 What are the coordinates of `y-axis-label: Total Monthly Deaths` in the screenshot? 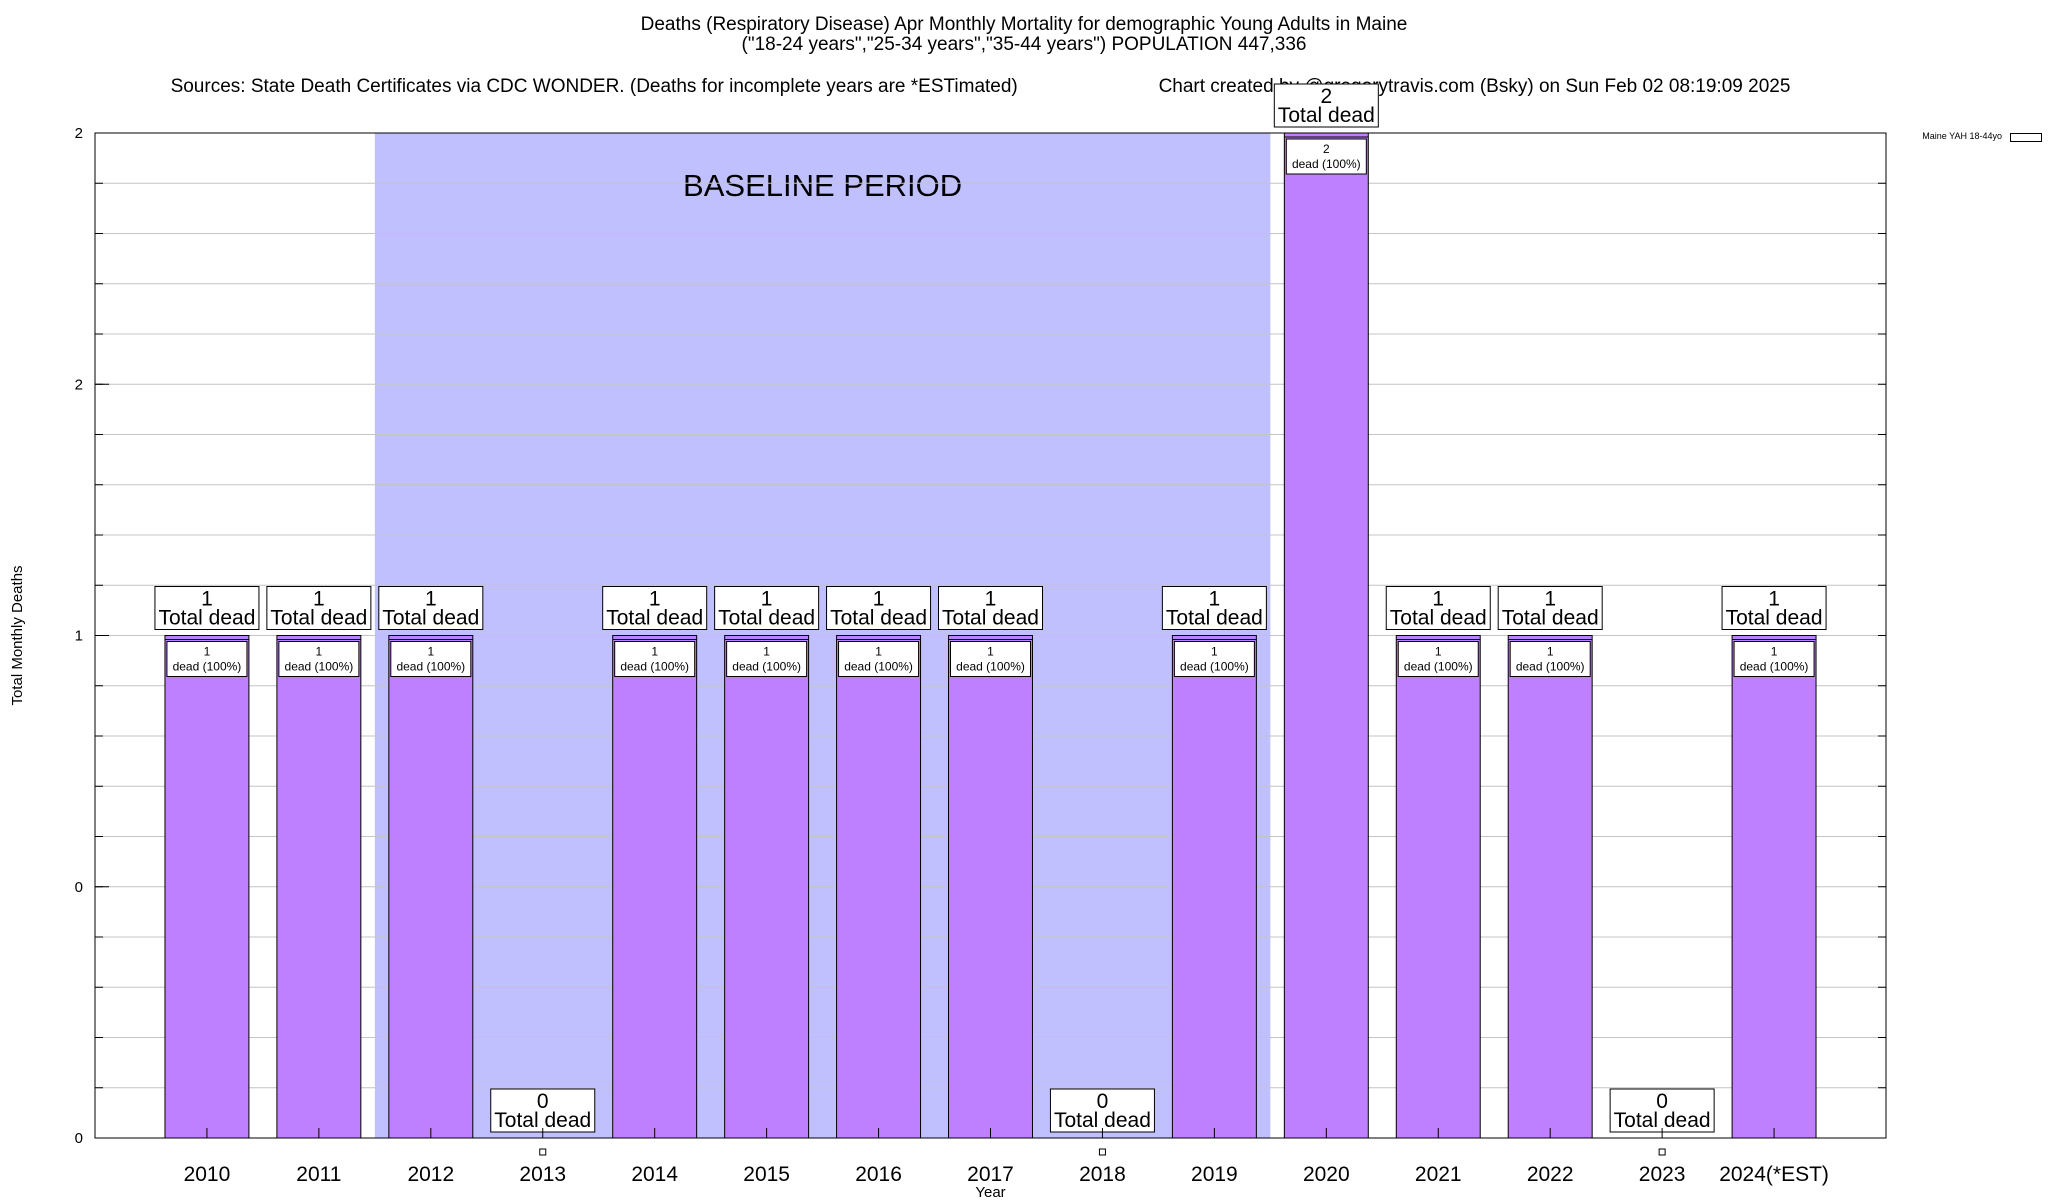 It's located at (17, 635).